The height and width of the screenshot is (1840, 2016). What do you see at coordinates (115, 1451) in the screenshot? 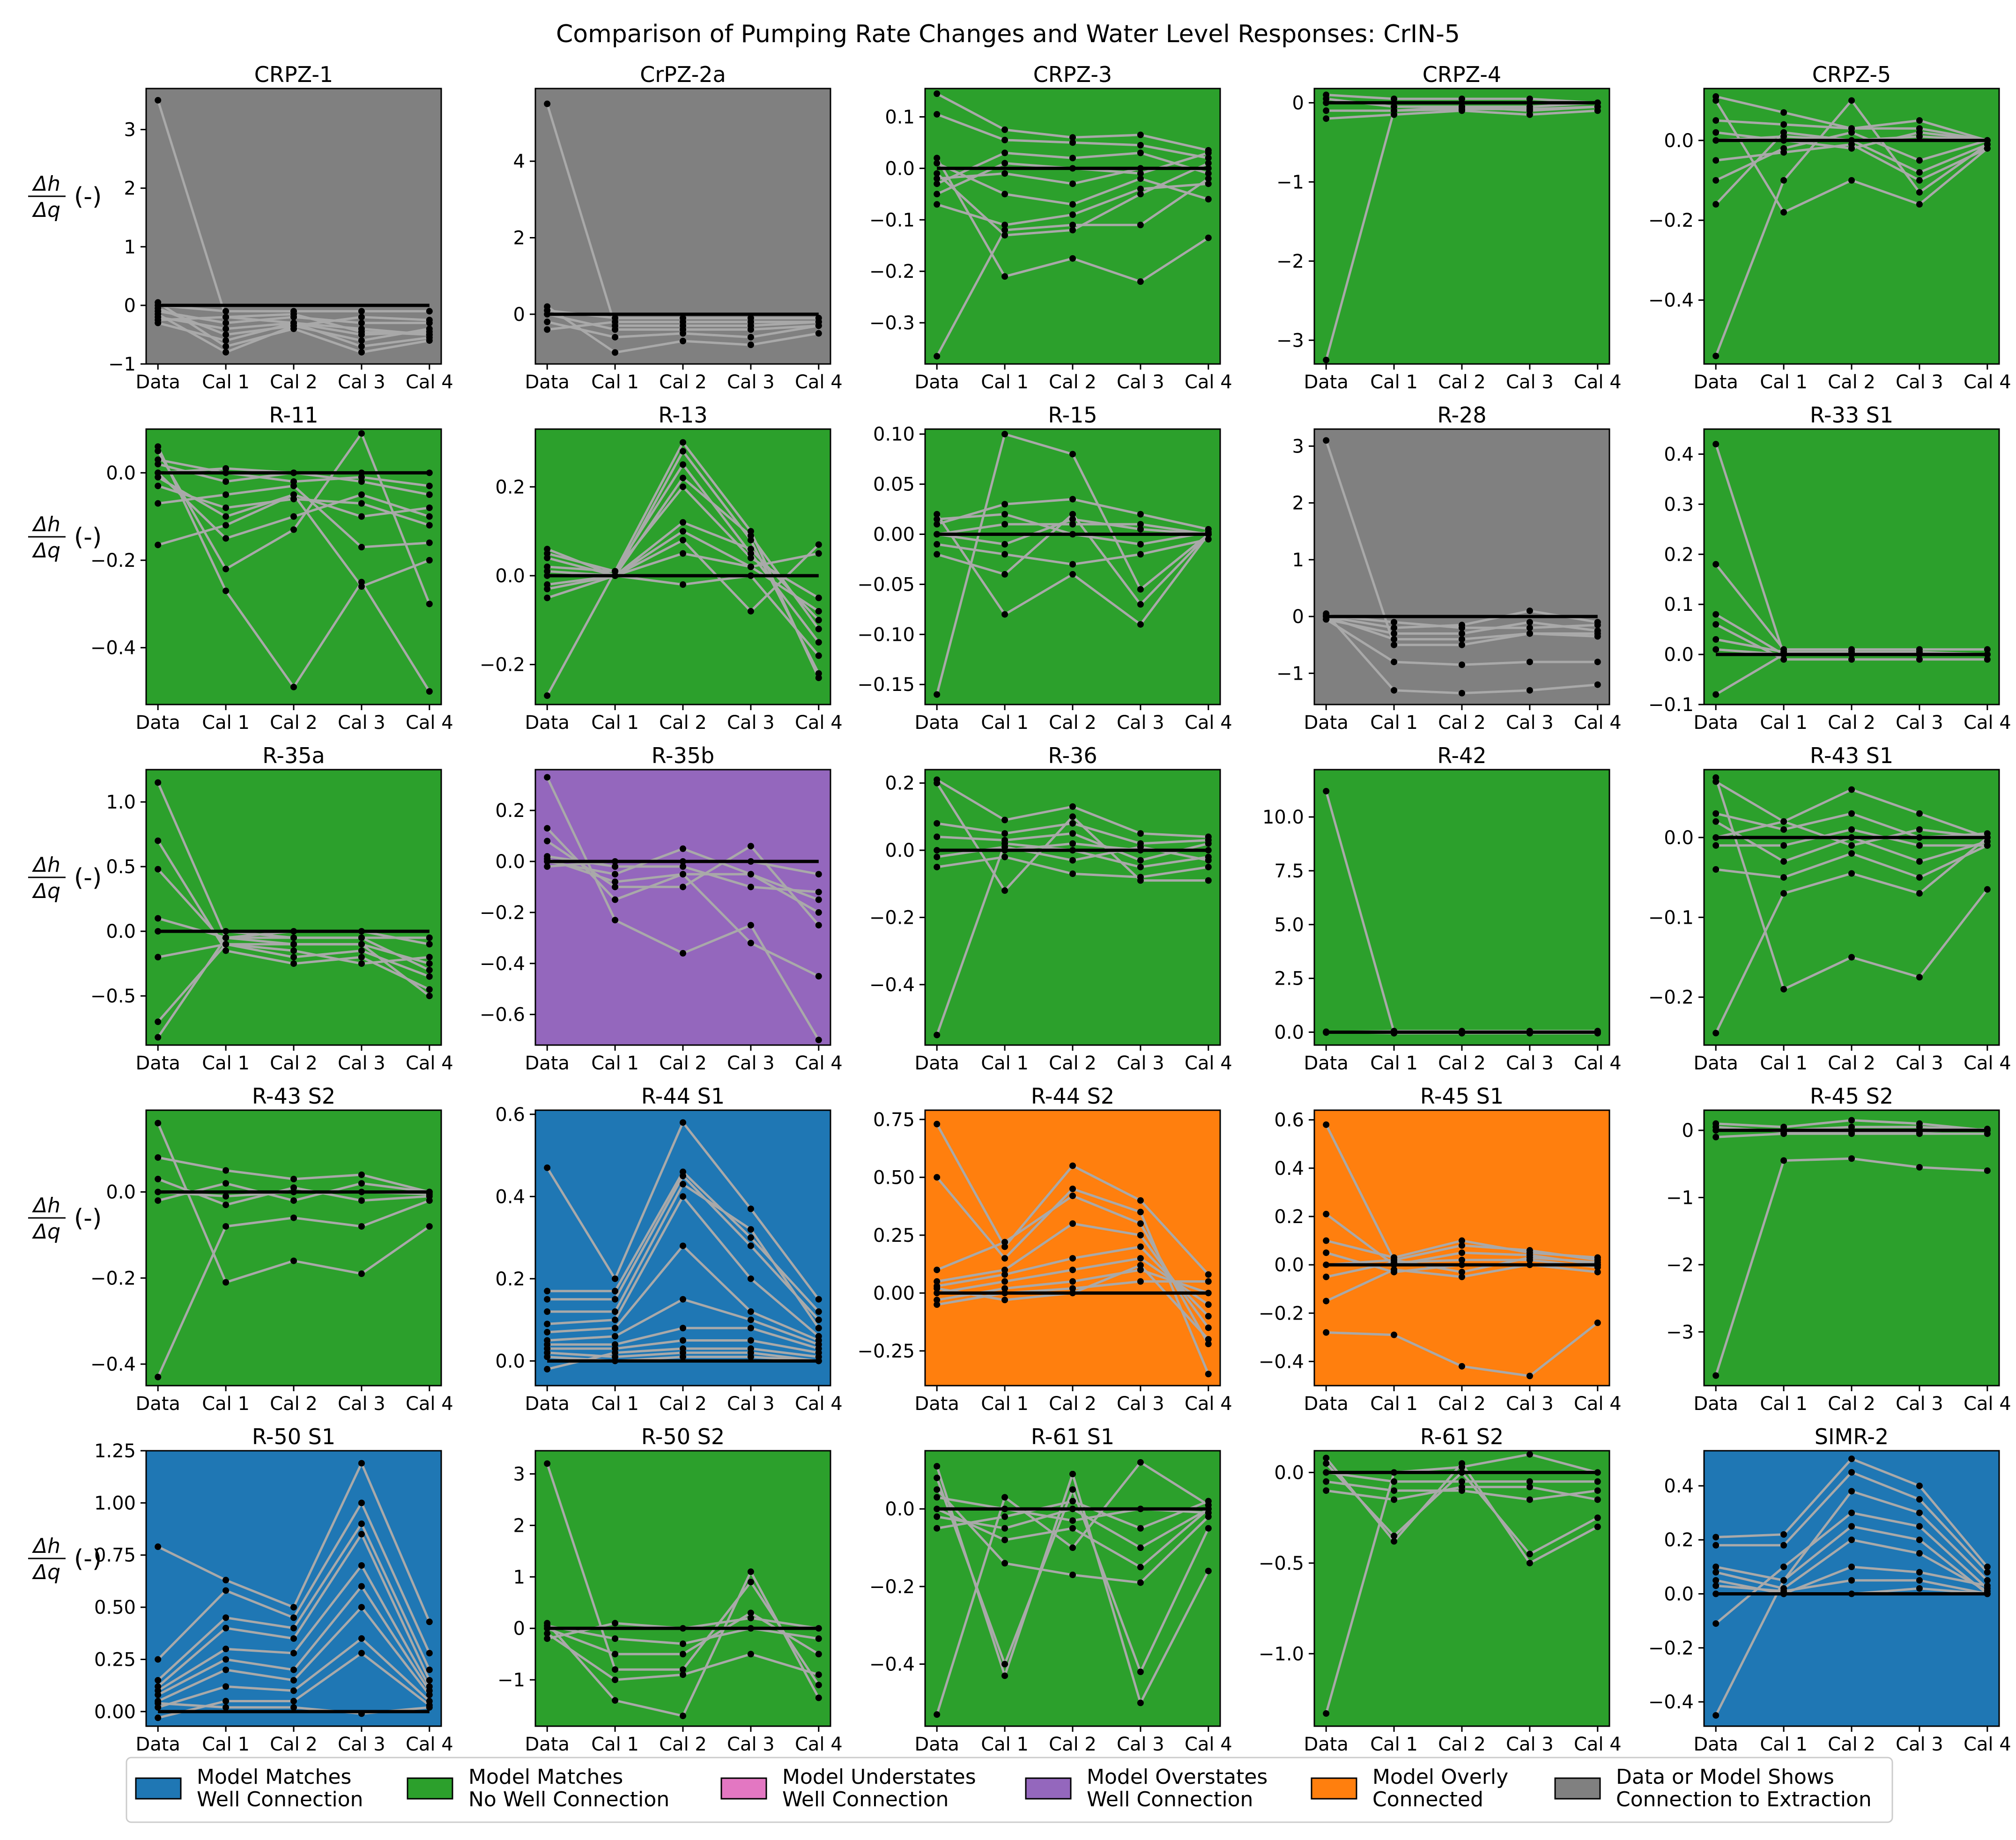
I see `y-tick-label: 1.25` at bounding box center [115, 1451].